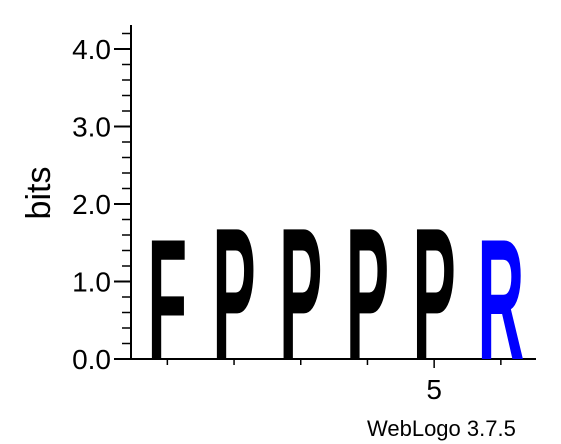 The width and height of the screenshot is (561, 444). What do you see at coordinates (39, 193) in the screenshot?
I see `y-axis-title: bits` at bounding box center [39, 193].